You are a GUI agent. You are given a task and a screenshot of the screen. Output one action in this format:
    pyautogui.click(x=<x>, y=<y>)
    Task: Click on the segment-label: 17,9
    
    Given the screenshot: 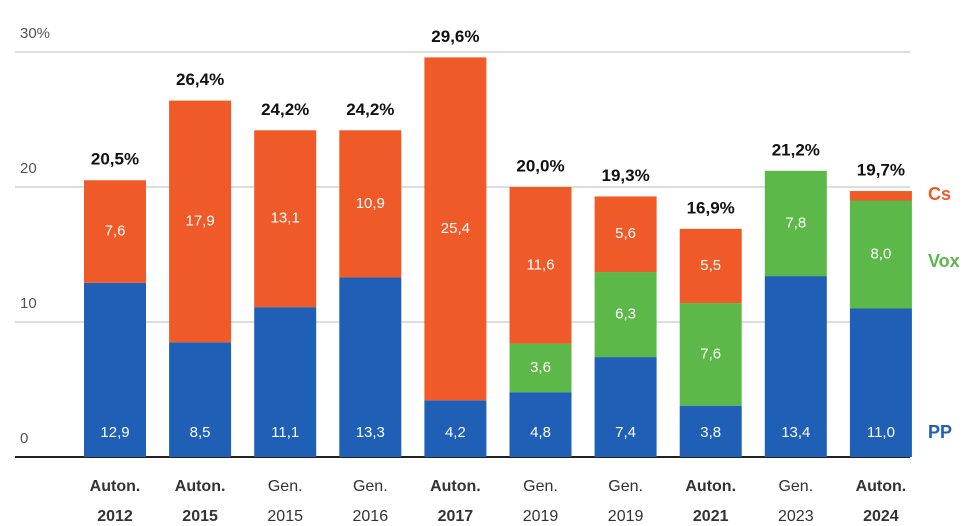 What is the action you would take?
    pyautogui.click(x=199, y=220)
    